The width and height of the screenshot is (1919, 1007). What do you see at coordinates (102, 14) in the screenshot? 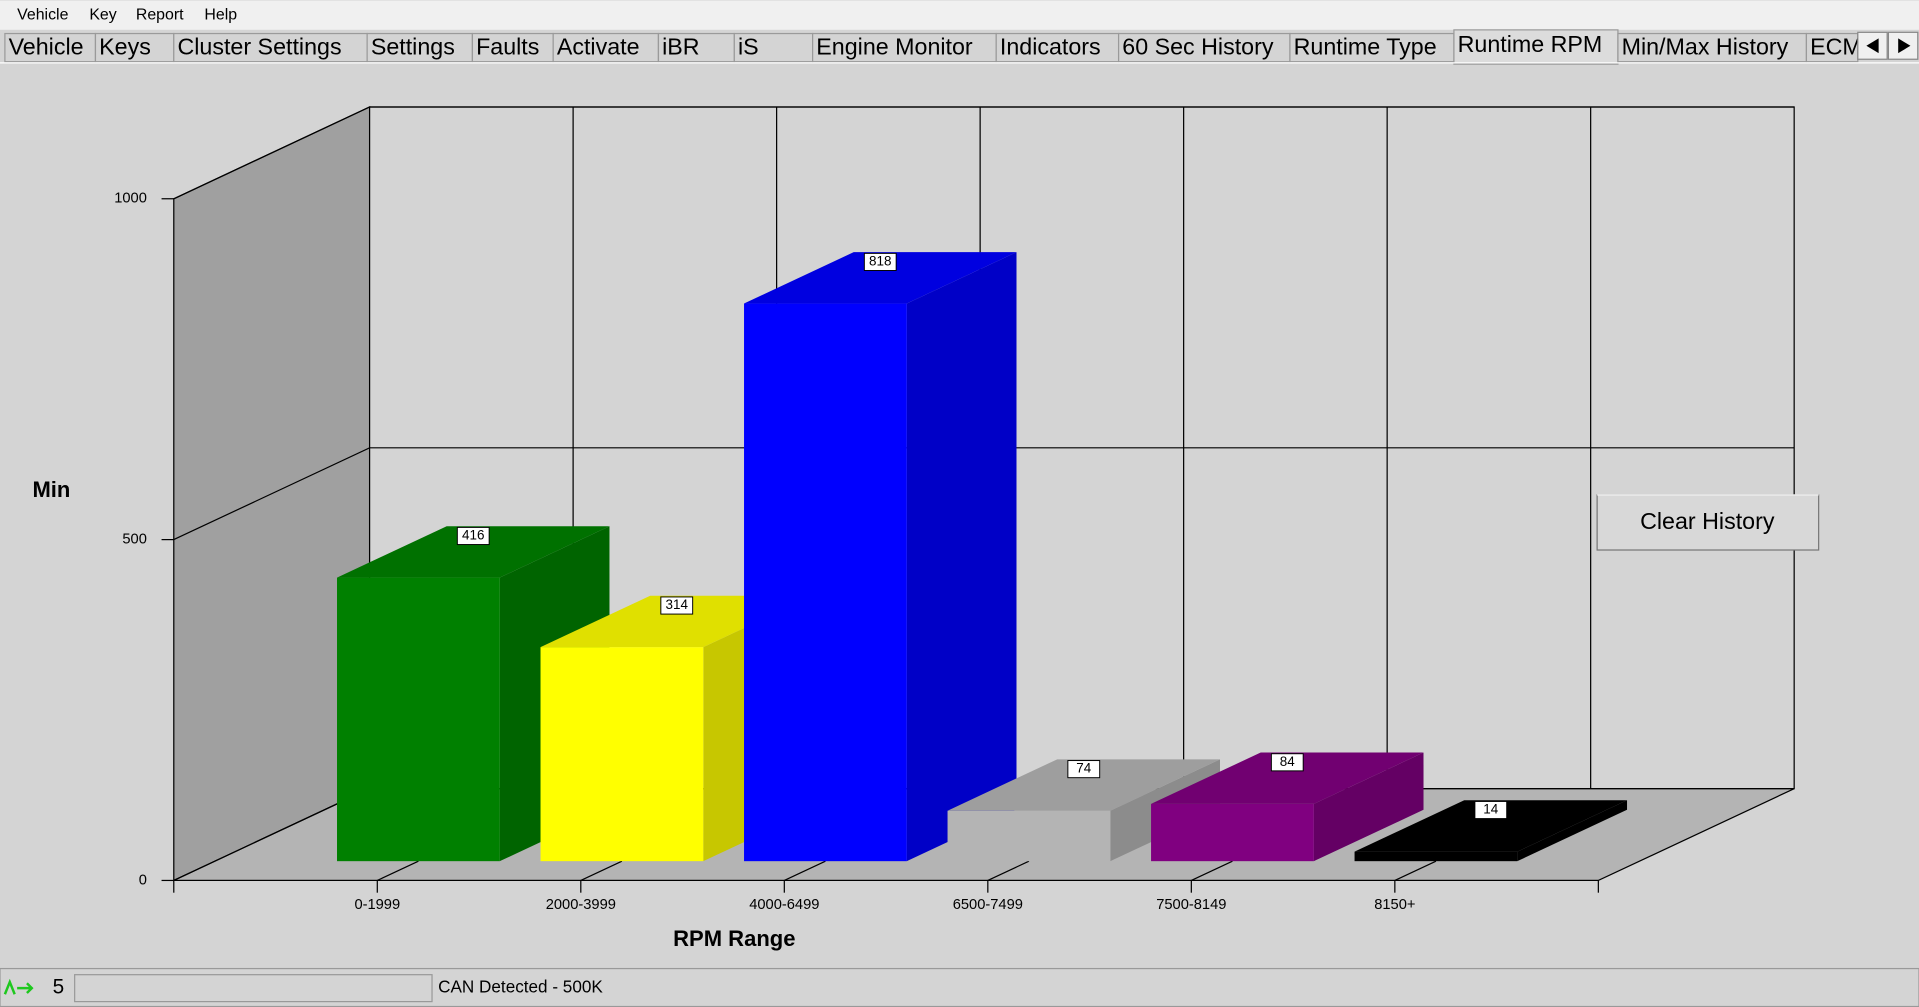
I see `menu-item: Key` at bounding box center [102, 14].